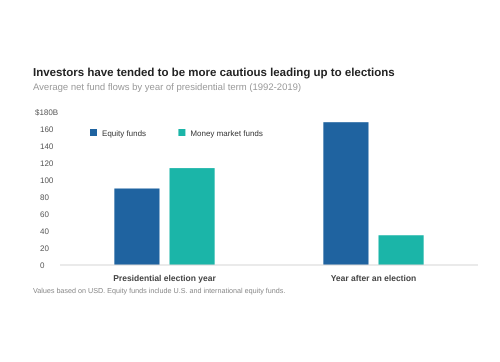 This screenshot has height=362, width=500. Describe the element at coordinates (214, 73) in the screenshot. I see `chart-title: Investors have tended to be more cautious leading up to elections` at that location.